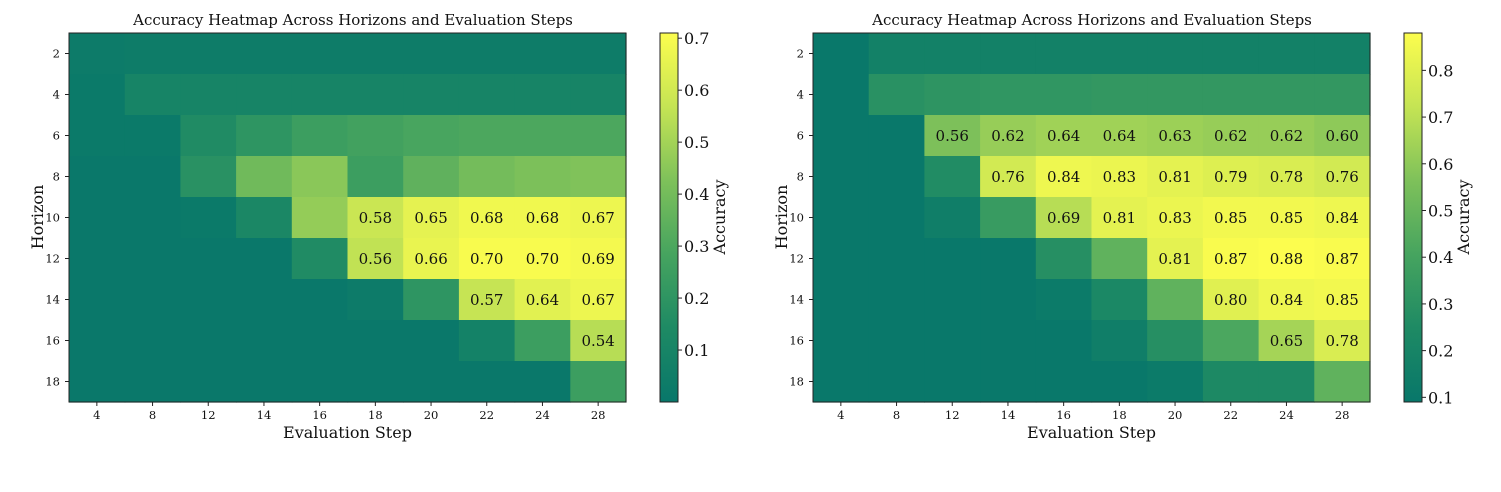 The height and width of the screenshot is (492, 1501). What do you see at coordinates (696, 350) in the screenshot?
I see `colorbar-tick-label: 0.1` at bounding box center [696, 350].